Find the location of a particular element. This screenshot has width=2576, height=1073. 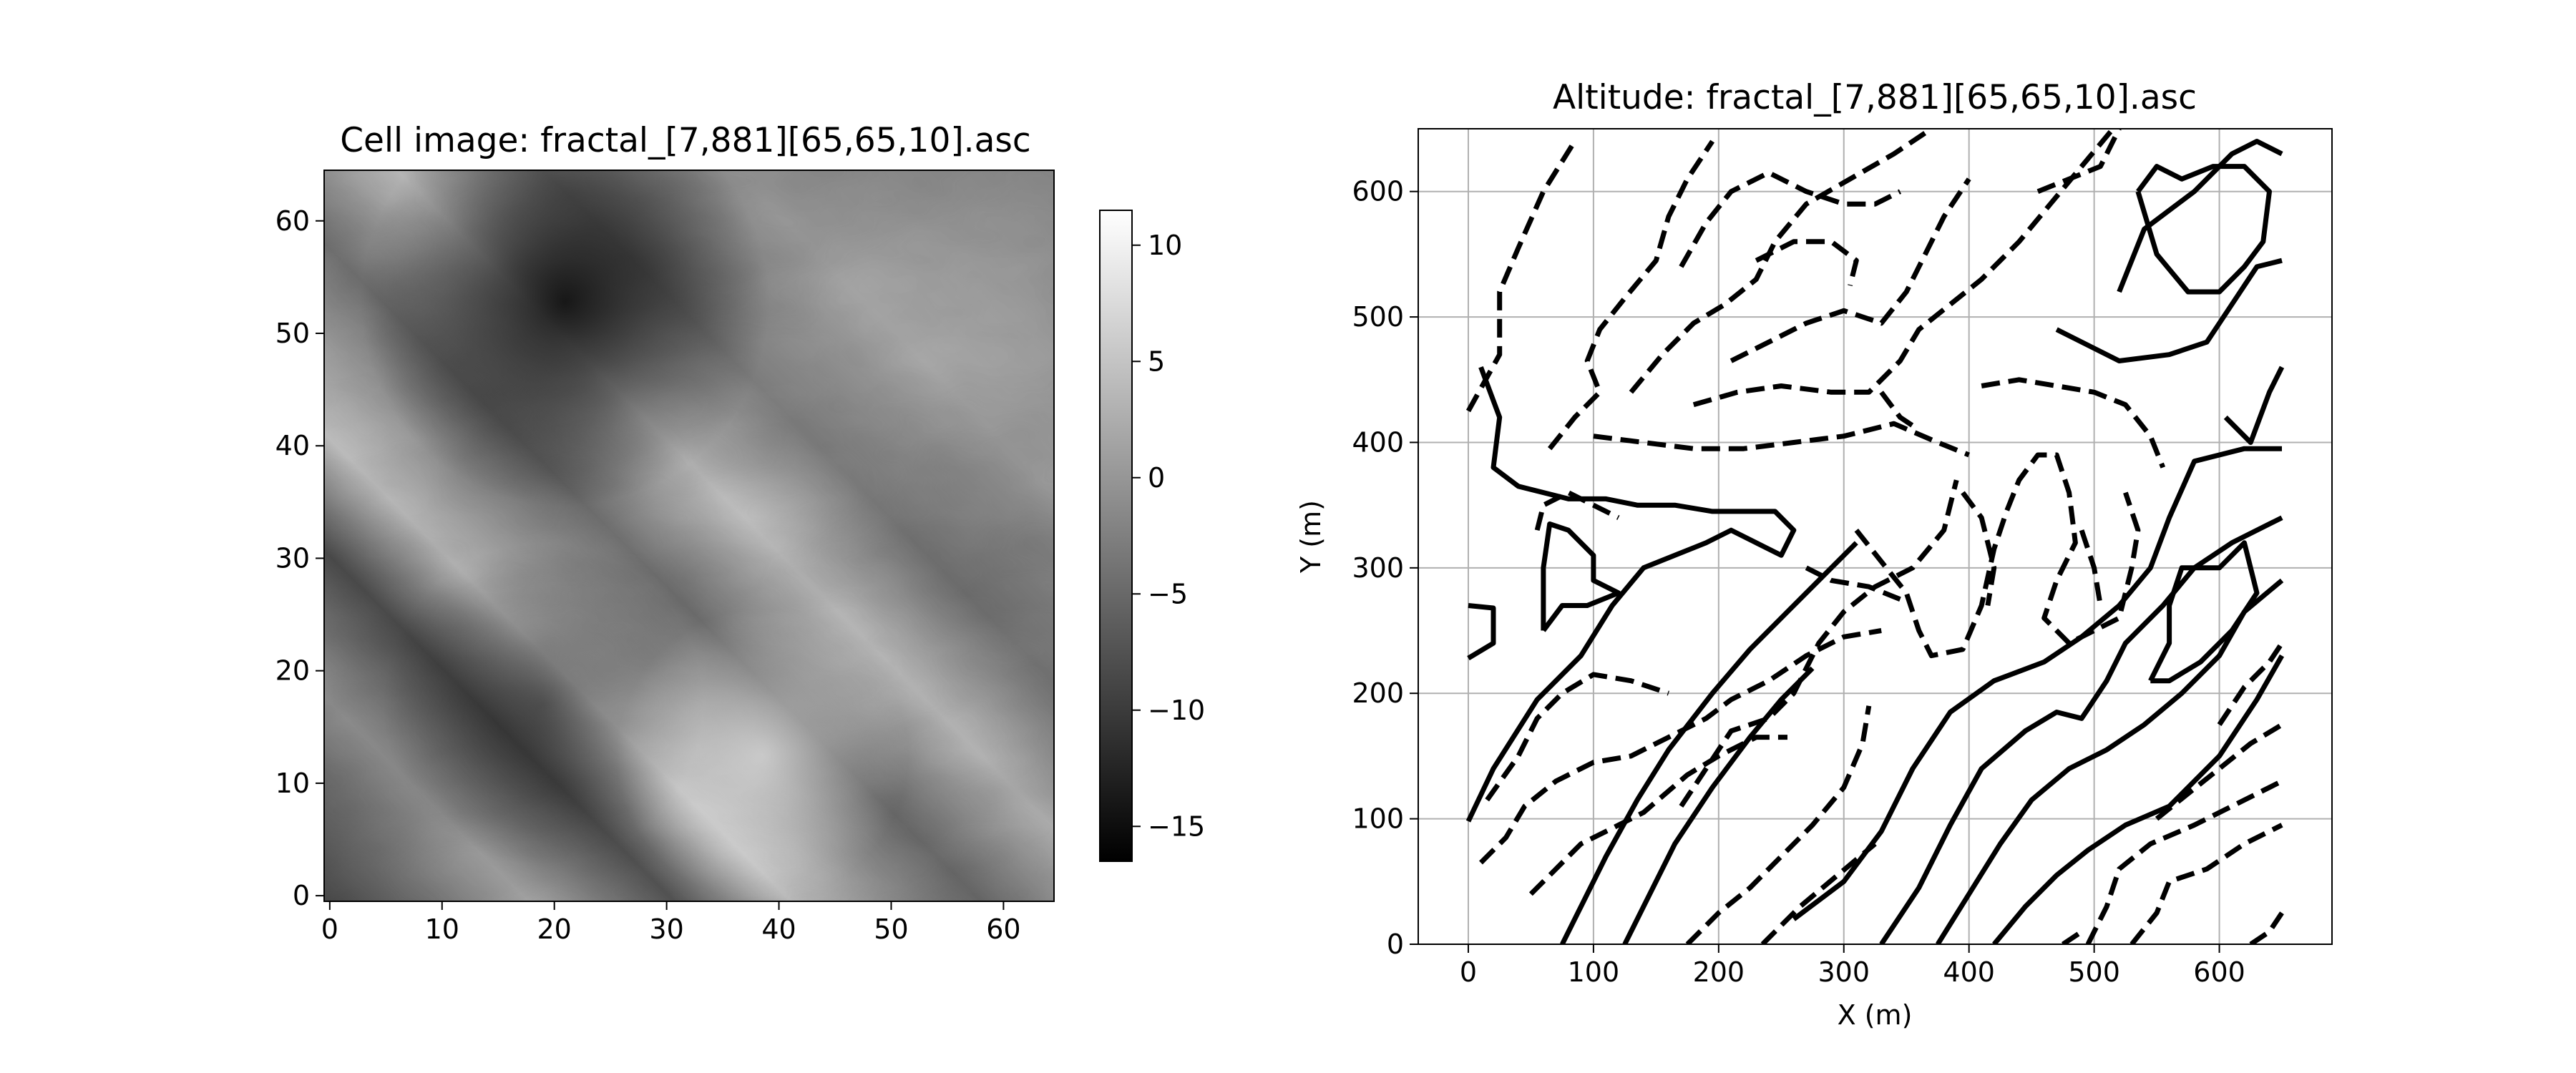

heatmap-x-tick-label: 20 is located at coordinates (554, 929).